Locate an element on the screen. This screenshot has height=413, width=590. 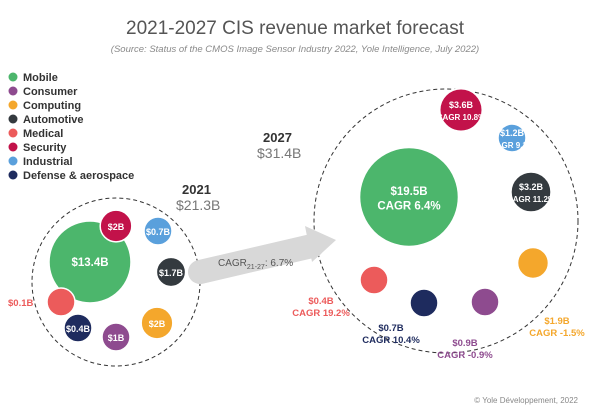
legend-swatch-automotive is located at coordinates (13, 119).